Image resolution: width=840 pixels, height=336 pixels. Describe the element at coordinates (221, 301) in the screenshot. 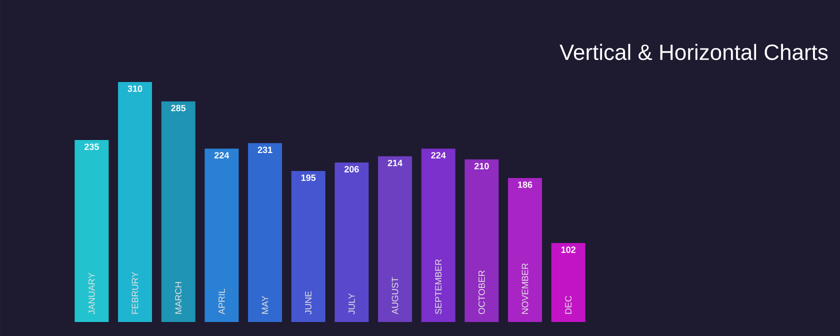

I see `x-tick-label: APRIL` at that location.